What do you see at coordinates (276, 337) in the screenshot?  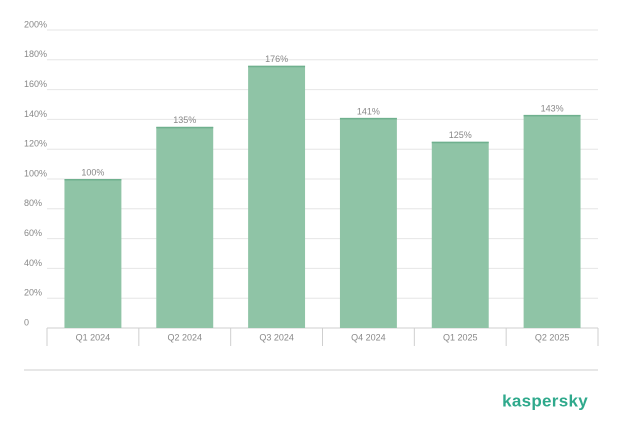 I see `x-tick-label: Q3 2024` at bounding box center [276, 337].